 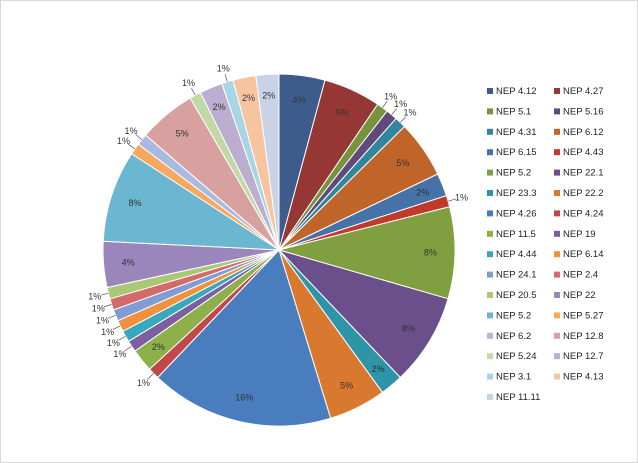 I want to click on legend-label-23: NEP 5.2, so click(x=513, y=315).